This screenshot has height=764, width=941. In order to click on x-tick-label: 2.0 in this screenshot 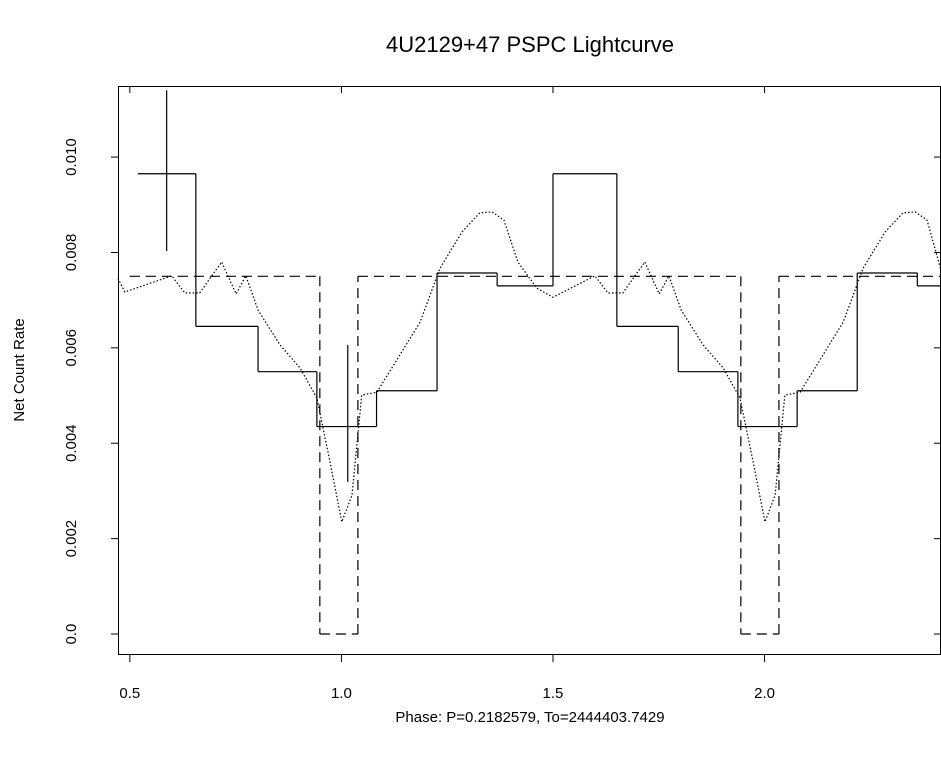, I will do `click(764, 693)`.